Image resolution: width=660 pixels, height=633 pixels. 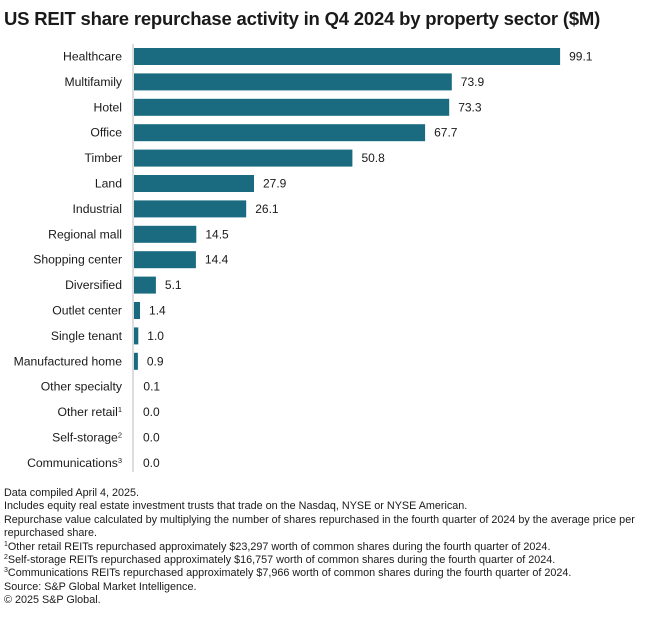 I want to click on value-label: 1.4, so click(x=157, y=311).